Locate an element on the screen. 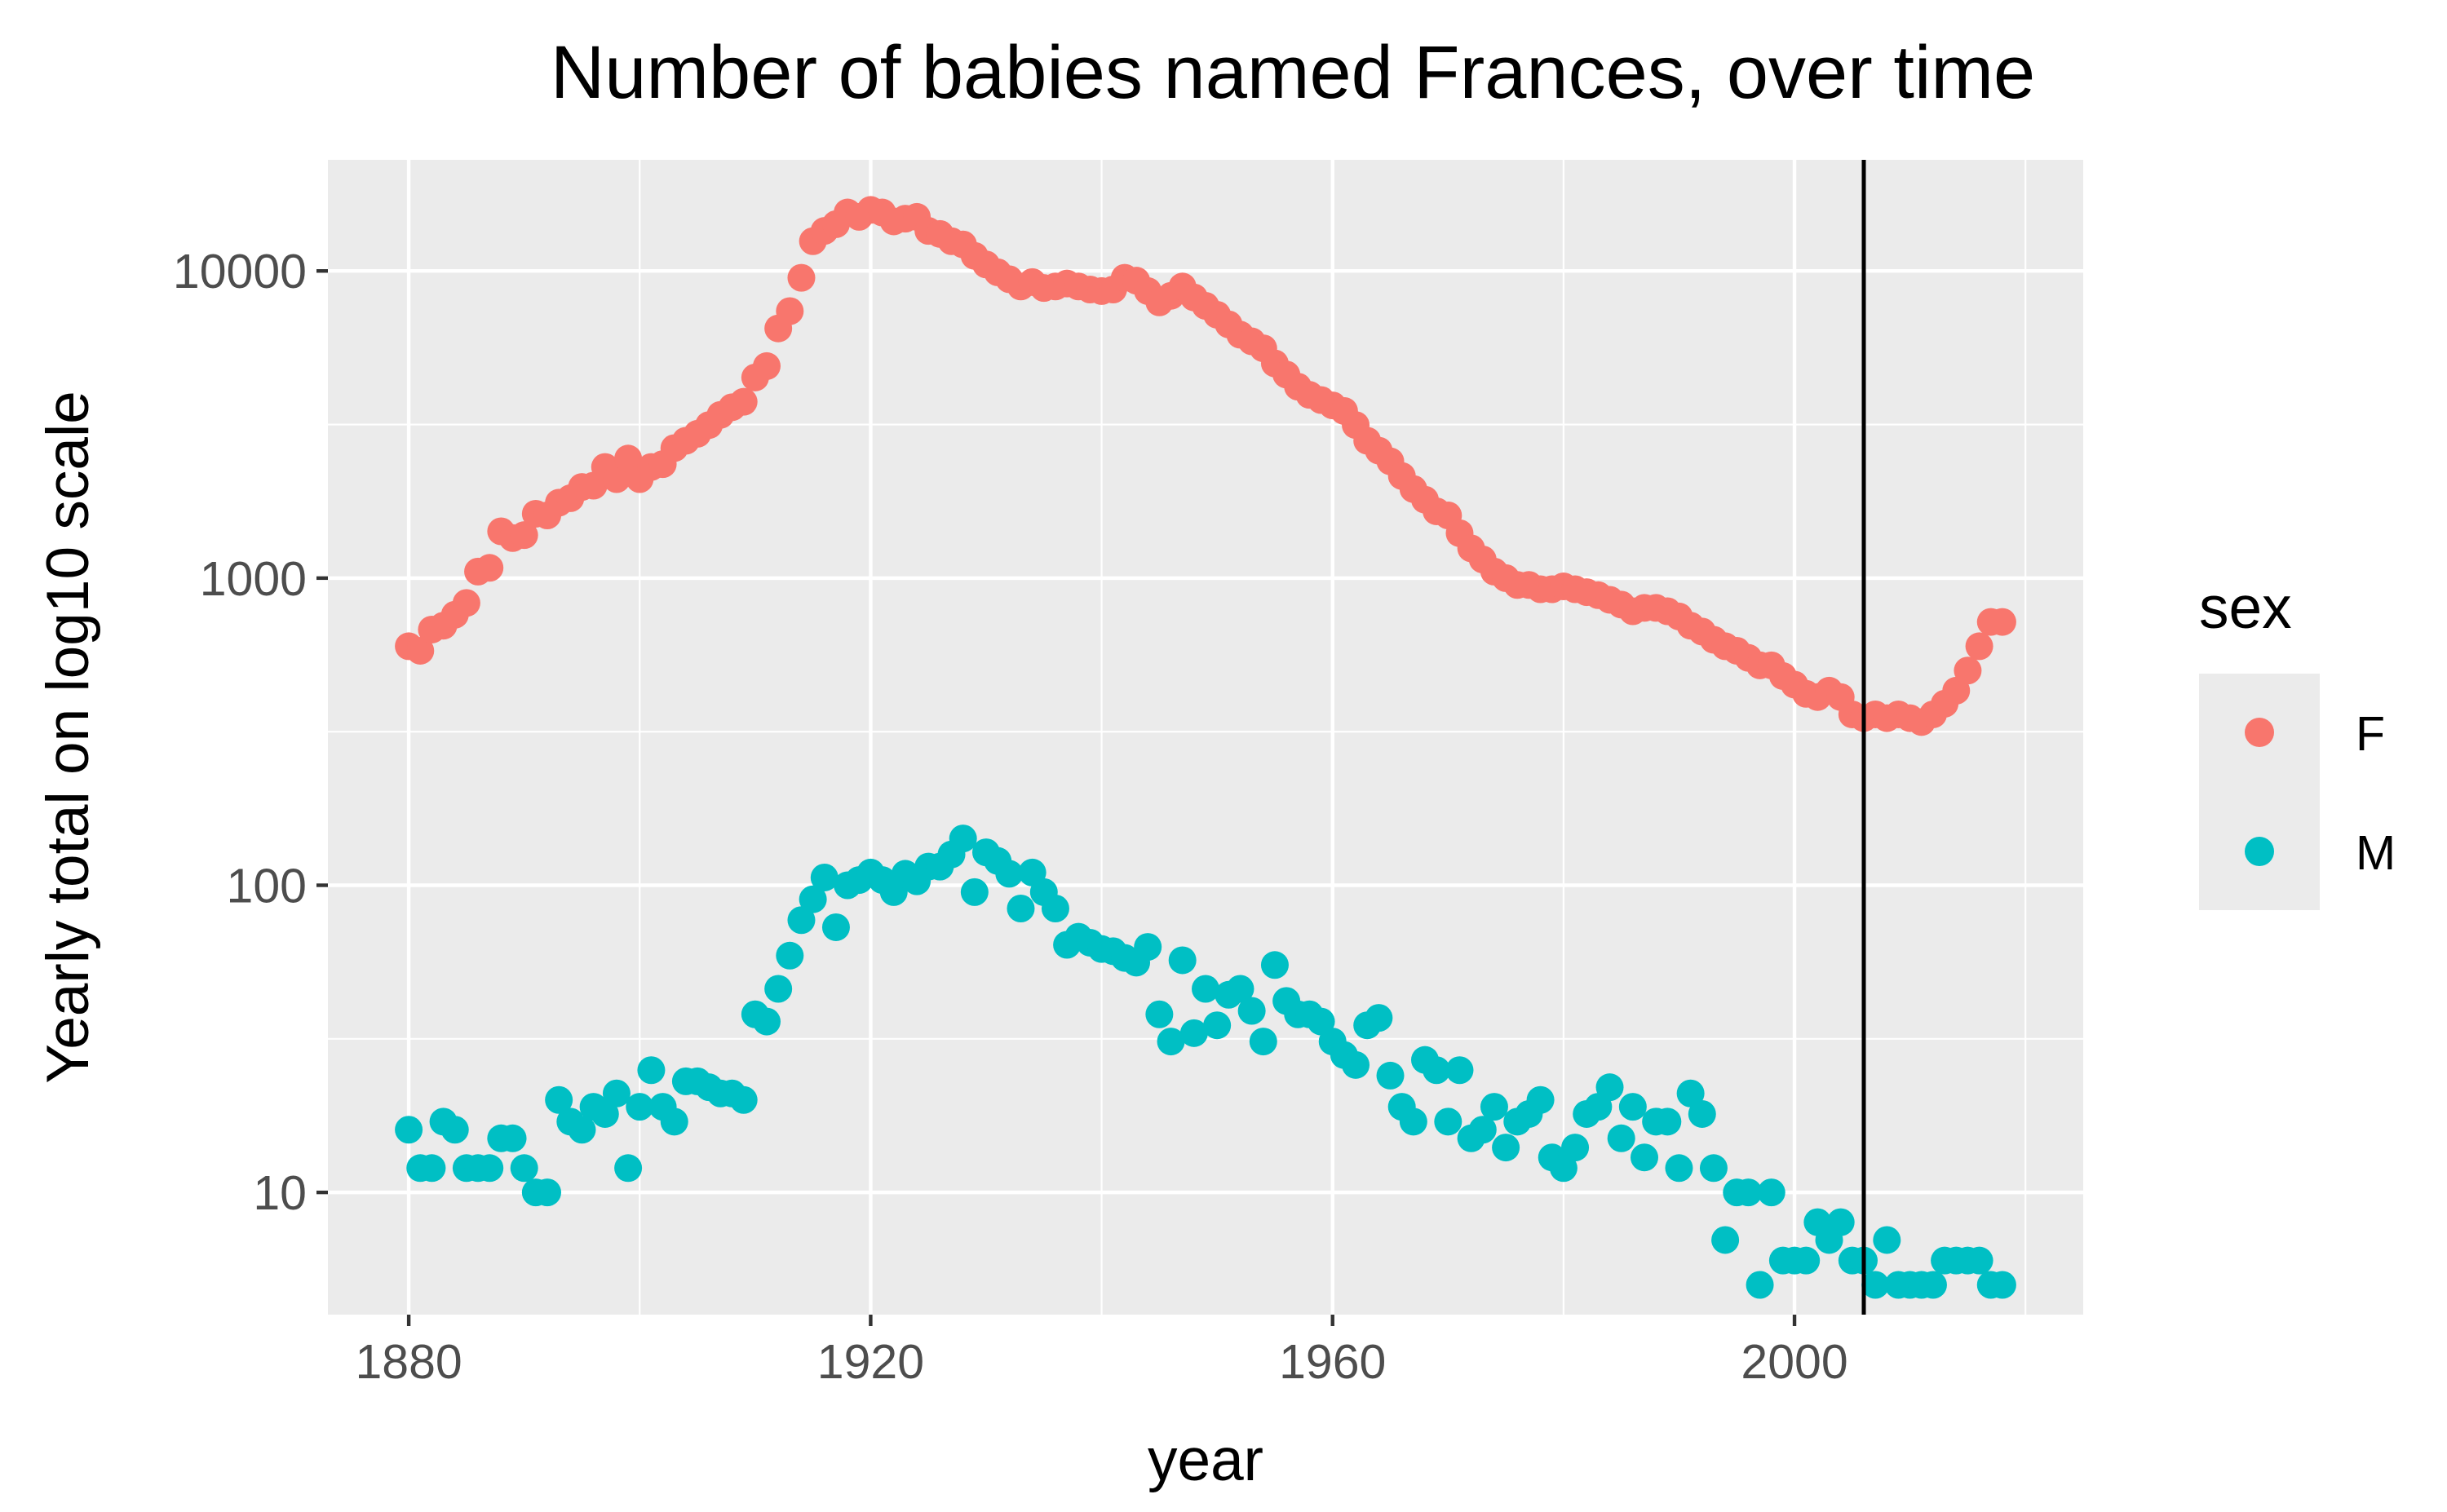  x-tick-label: 1960 is located at coordinates (1332, 1362).